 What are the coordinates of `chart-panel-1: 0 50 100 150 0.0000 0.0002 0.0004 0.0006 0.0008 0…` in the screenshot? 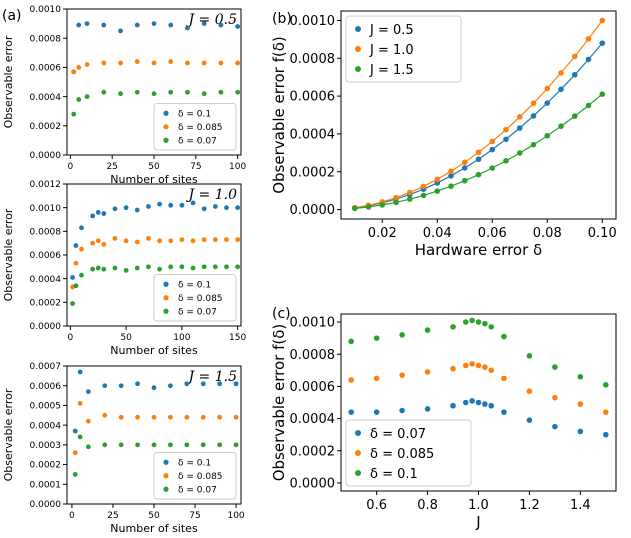 It's located at (124, 268).